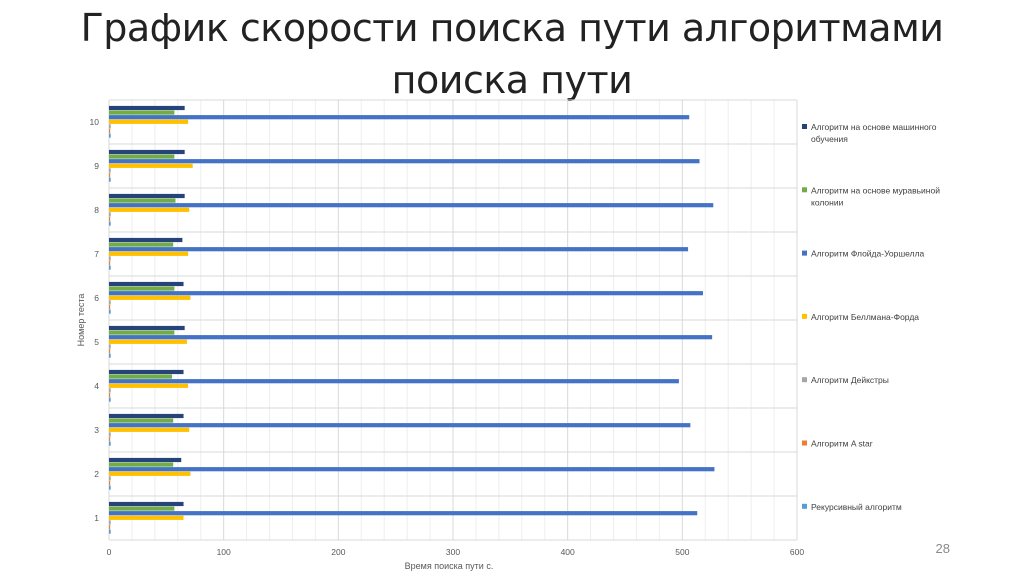 The height and width of the screenshot is (574, 1024). I want to click on y-tick-label: 6, so click(96, 298).